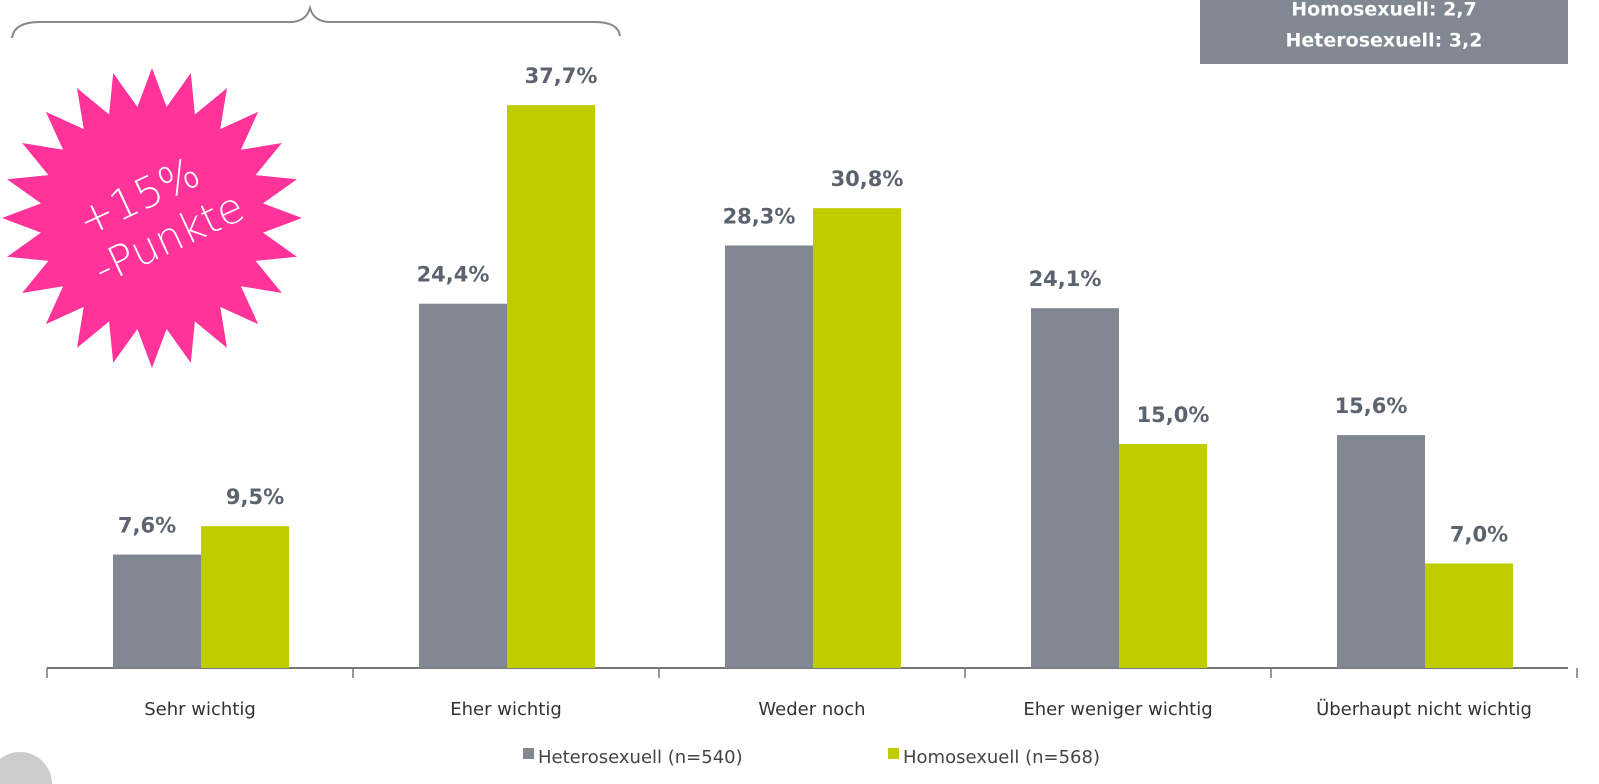  What do you see at coordinates (147, 526) in the screenshot?
I see `data-label: 7,6%` at bounding box center [147, 526].